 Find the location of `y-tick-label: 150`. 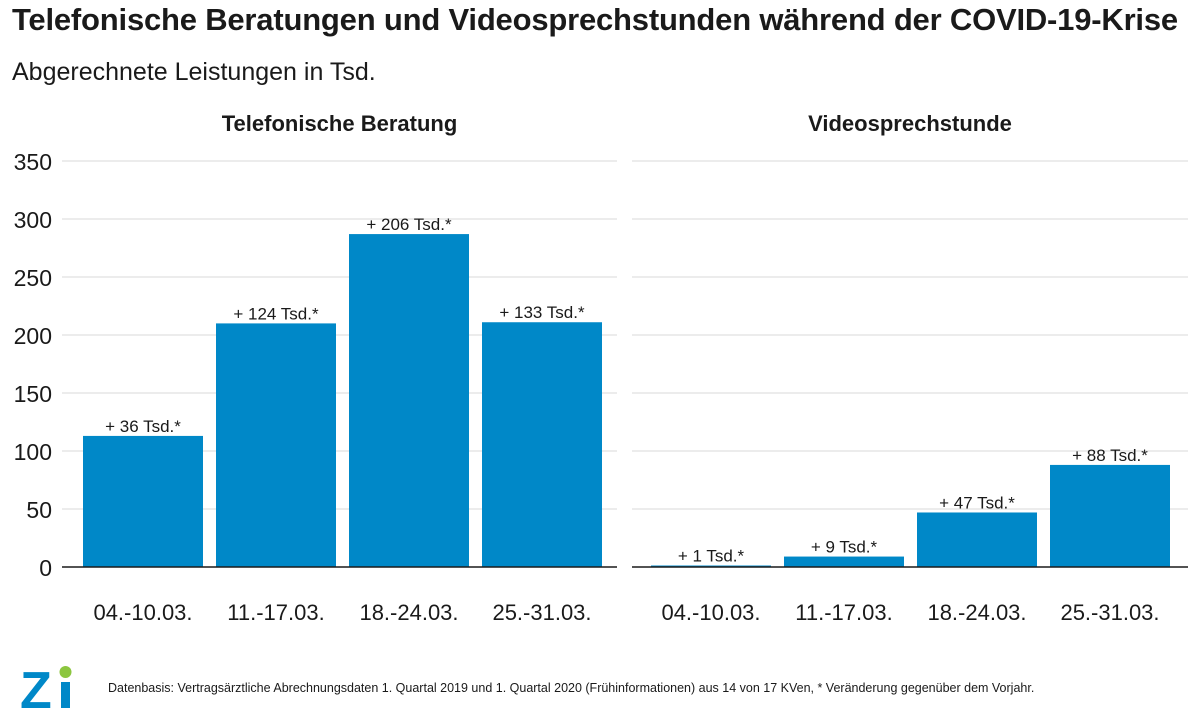

y-tick-label: 150 is located at coordinates (33, 394).